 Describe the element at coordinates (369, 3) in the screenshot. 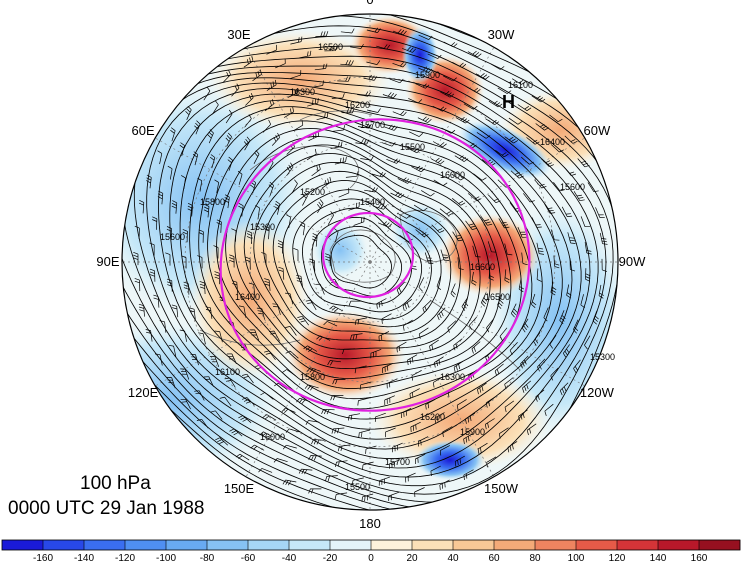

I see `longitude-label: 0` at that location.